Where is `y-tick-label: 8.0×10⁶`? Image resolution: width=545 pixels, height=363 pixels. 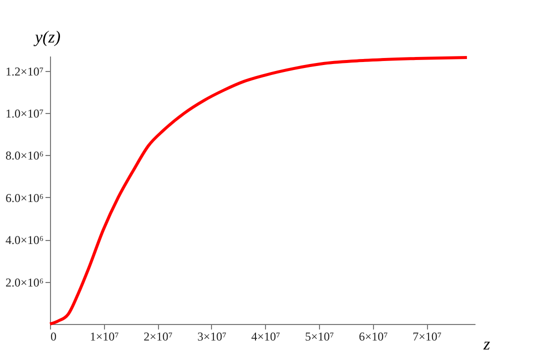
y-tick-label: 8.0×10⁶ is located at coordinates (25, 155).